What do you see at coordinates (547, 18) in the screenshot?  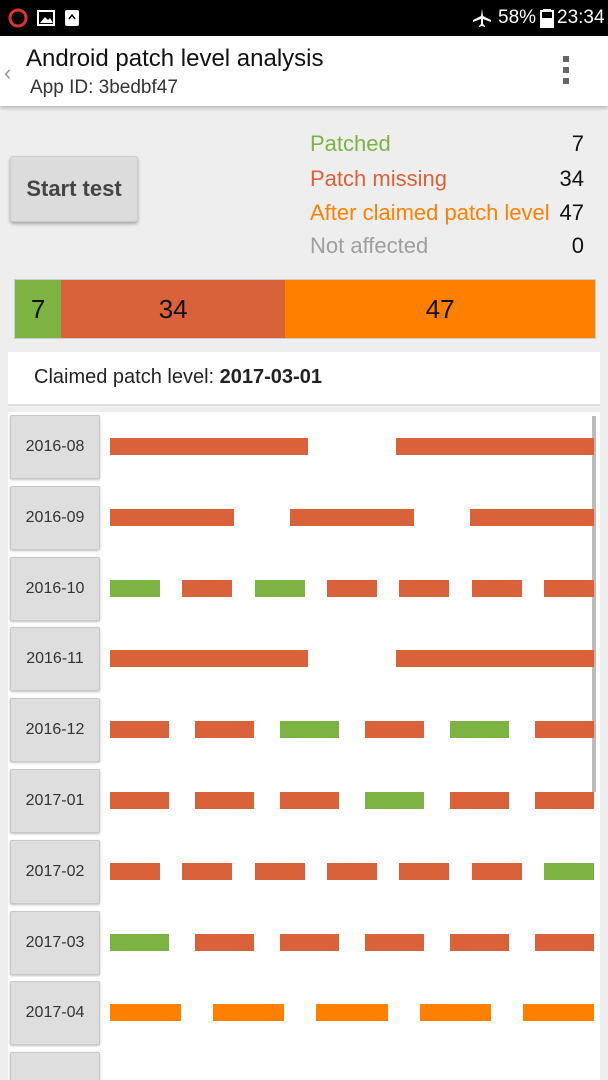 I see `battery-icon` at bounding box center [547, 18].